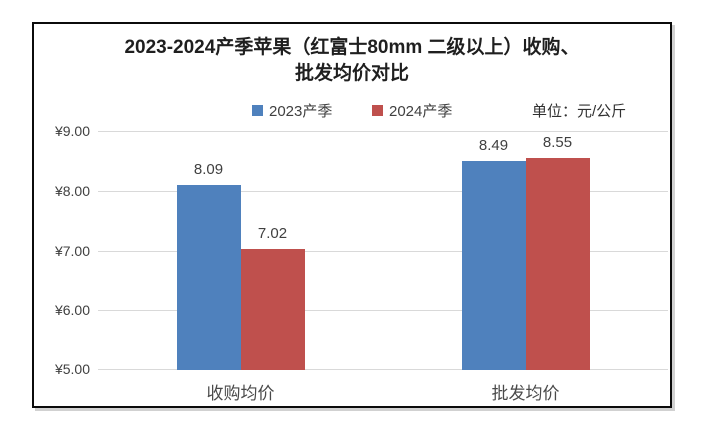 The height and width of the screenshot is (434, 705). What do you see at coordinates (72, 369) in the screenshot?
I see `y-axis-tick-label: ¥5.00` at bounding box center [72, 369].